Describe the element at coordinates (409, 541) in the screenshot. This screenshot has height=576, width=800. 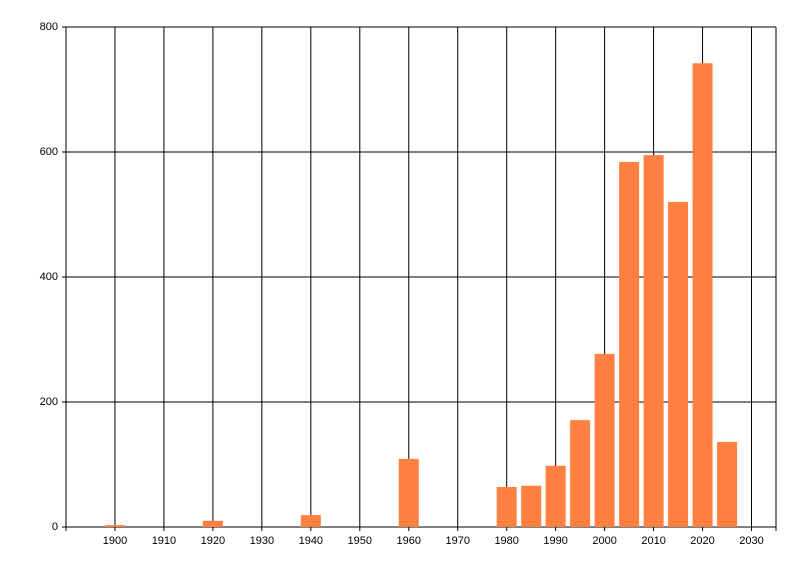
I see `x-tick-label: 1960` at that location.